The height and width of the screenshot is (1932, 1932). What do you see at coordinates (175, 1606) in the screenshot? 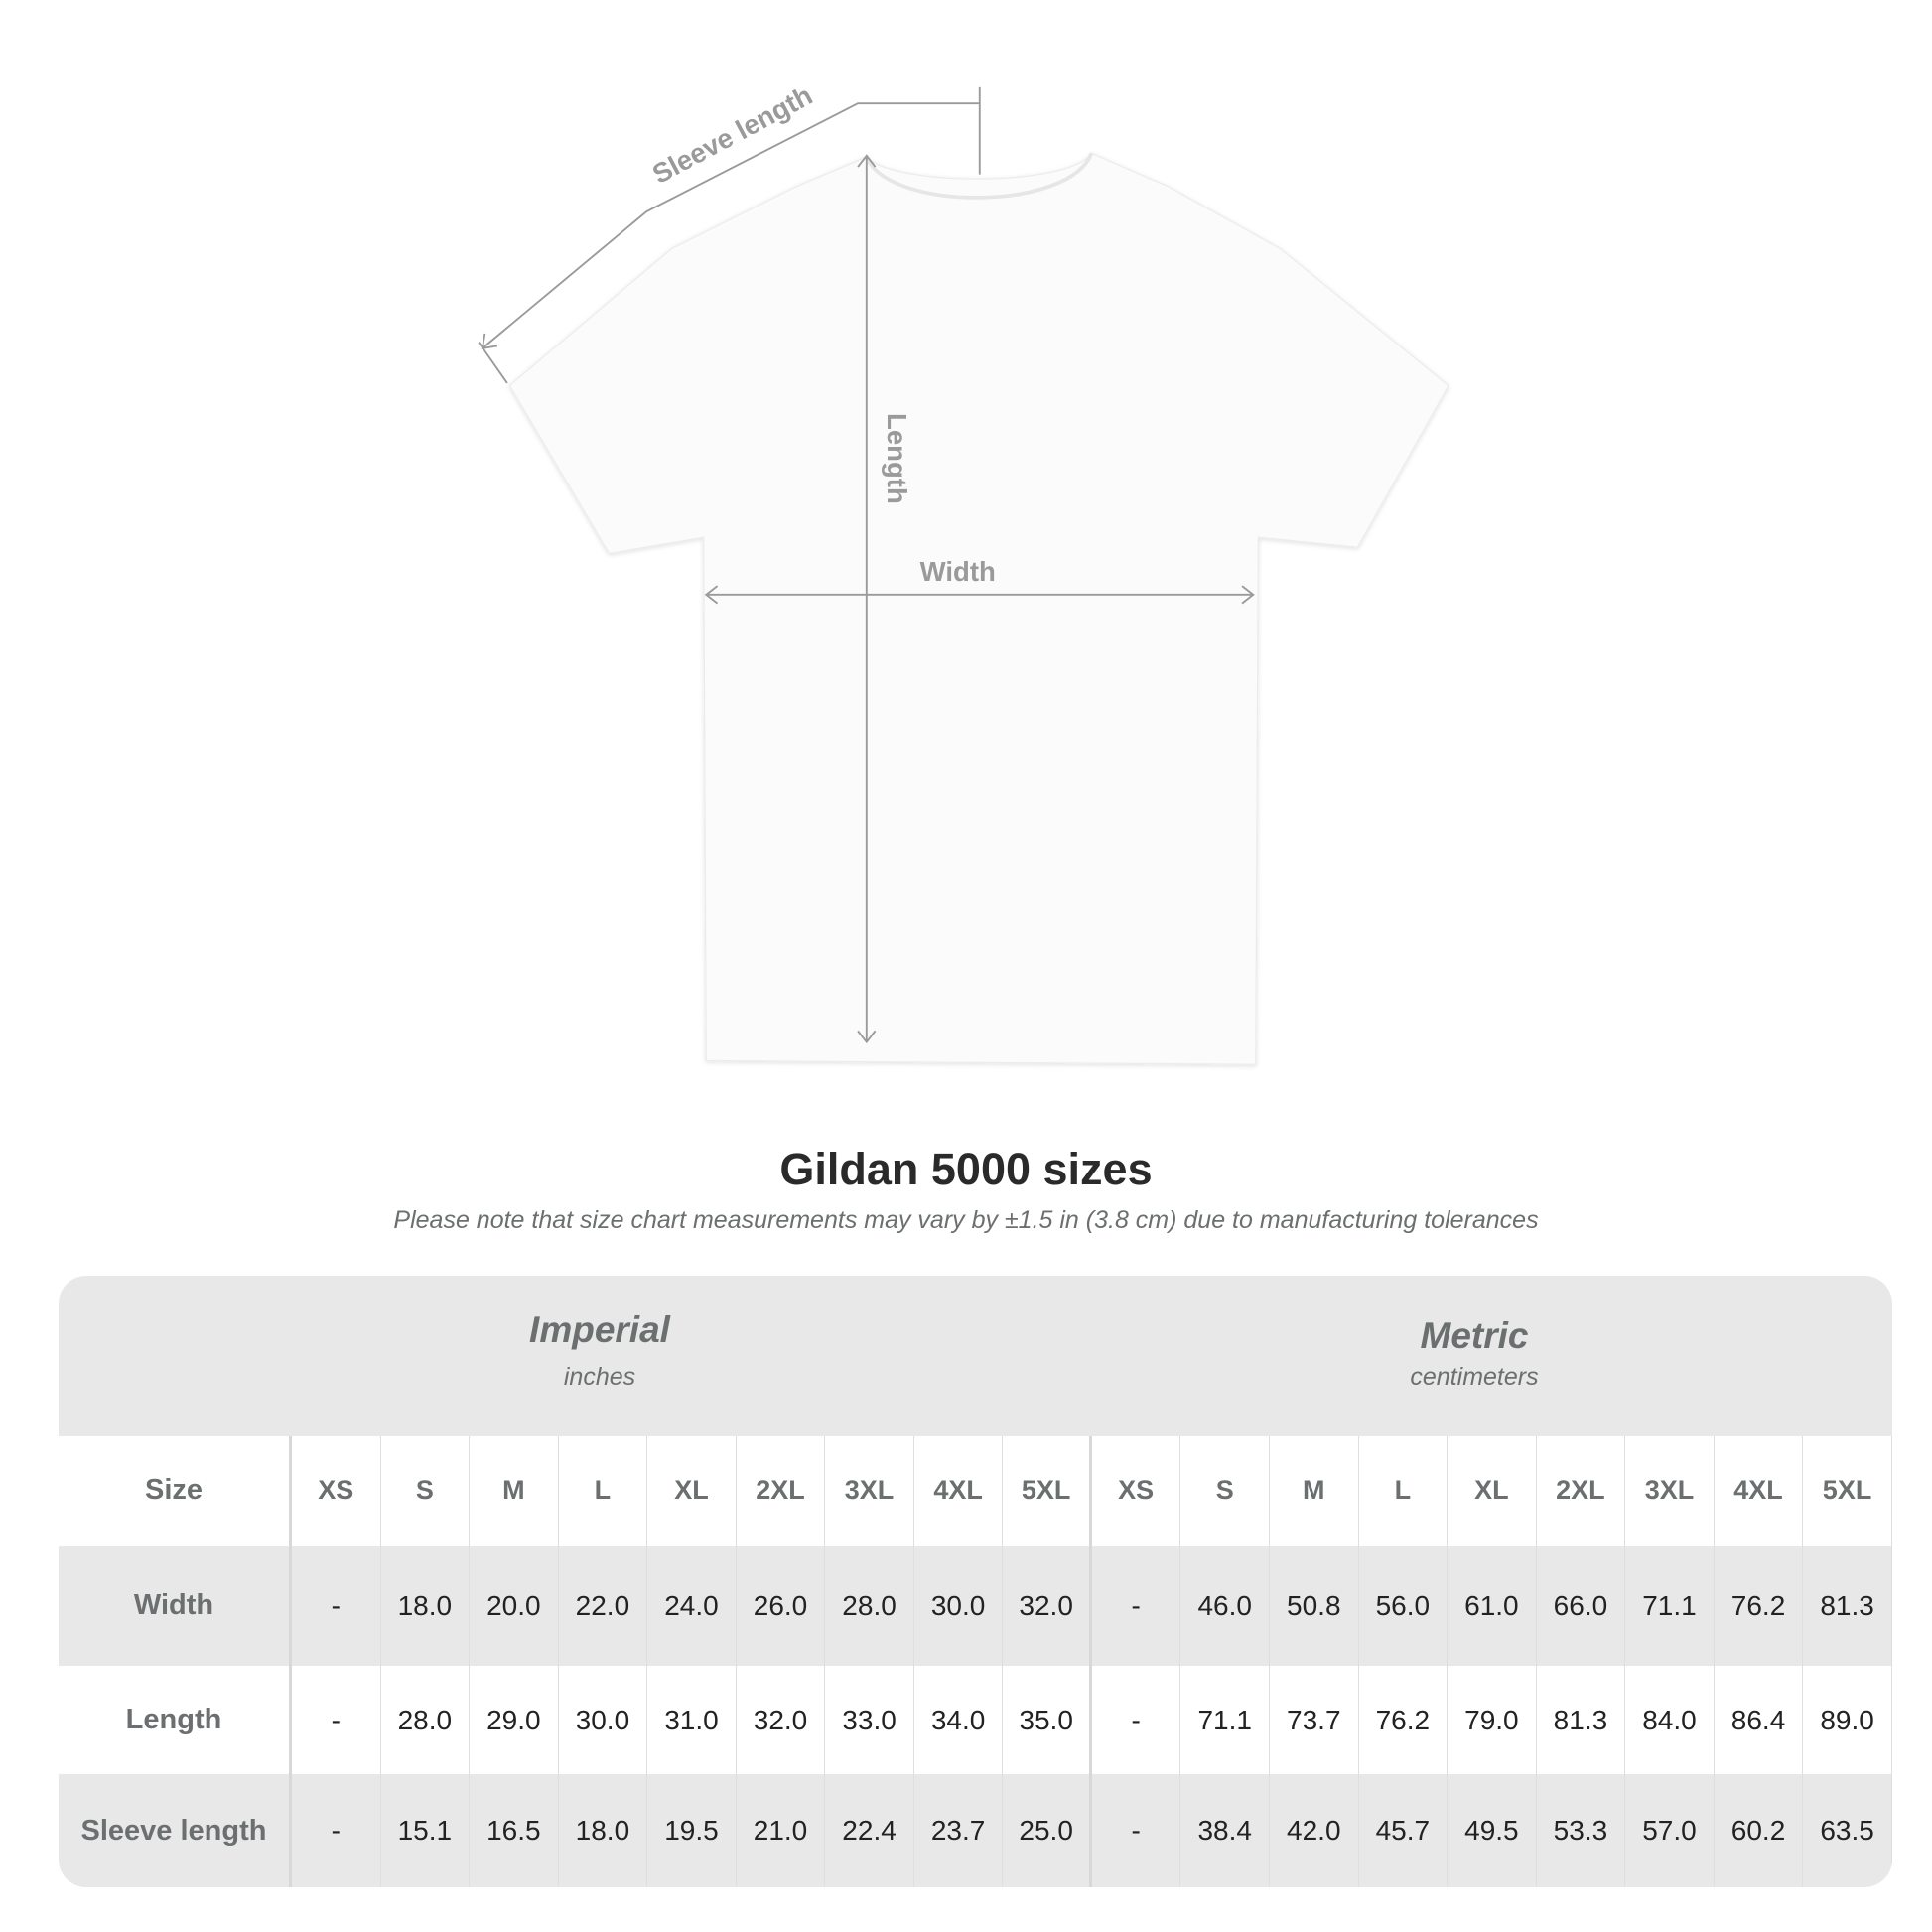
I see `row-label: Width` at bounding box center [175, 1606].